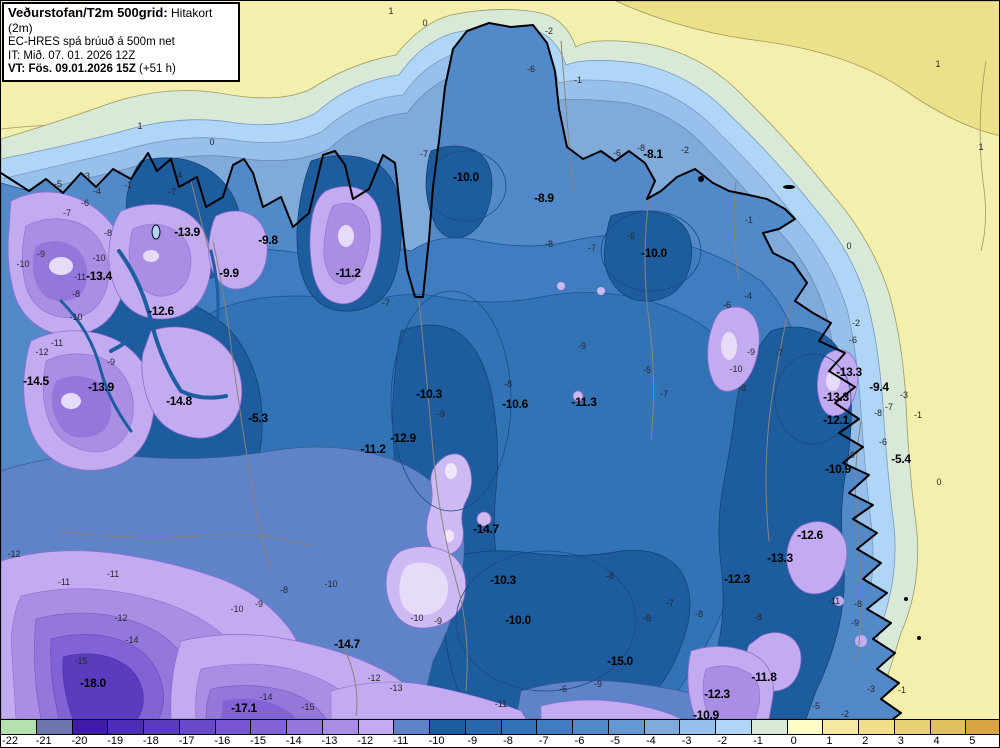 The width and height of the screenshot is (1000, 748). What do you see at coordinates (79, 741) in the screenshot?
I see `colorbar-tick-label: -20` at bounding box center [79, 741].